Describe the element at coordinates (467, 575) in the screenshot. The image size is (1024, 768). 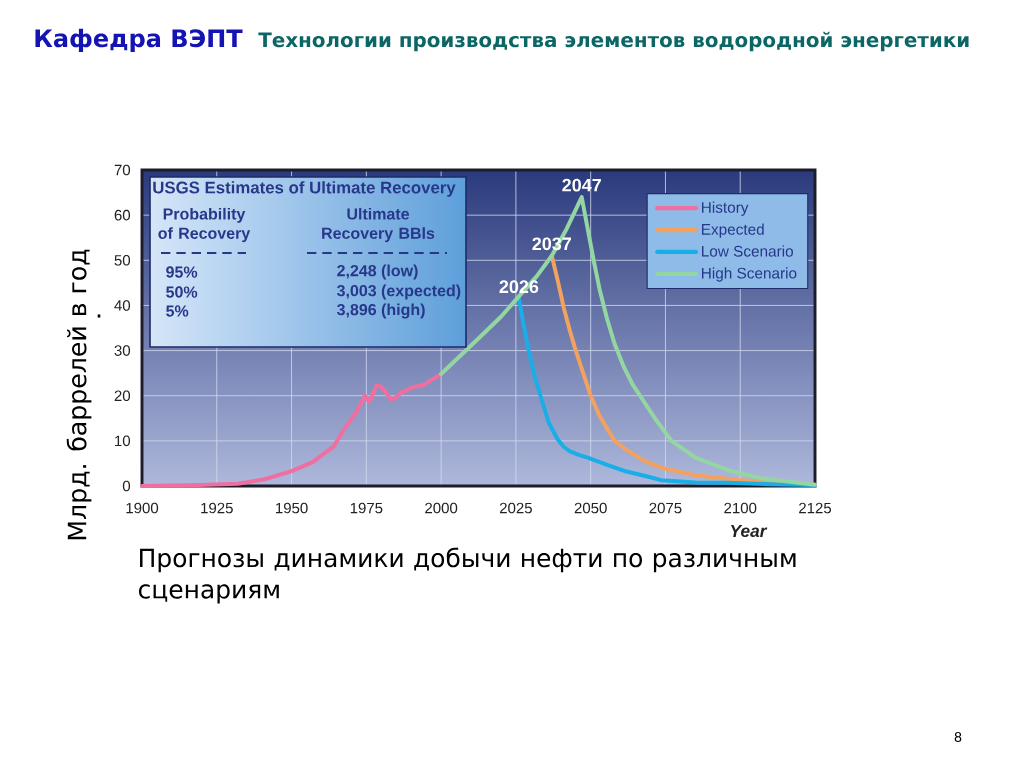
I see `text: Прогнозы динамики добычи нефти по различным сценариям` at that location.